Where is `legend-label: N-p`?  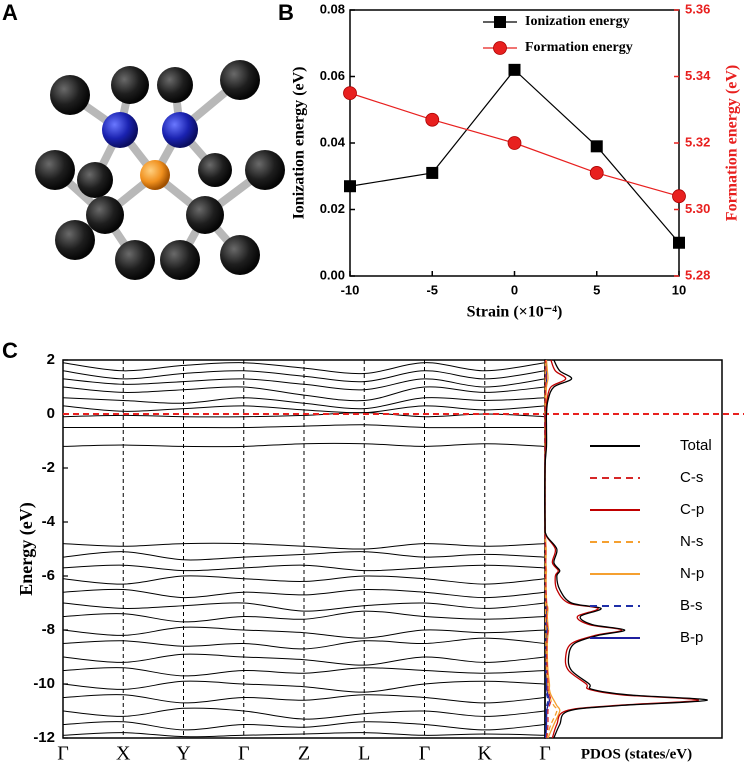
legend-label: N-p is located at coordinates (692, 573).